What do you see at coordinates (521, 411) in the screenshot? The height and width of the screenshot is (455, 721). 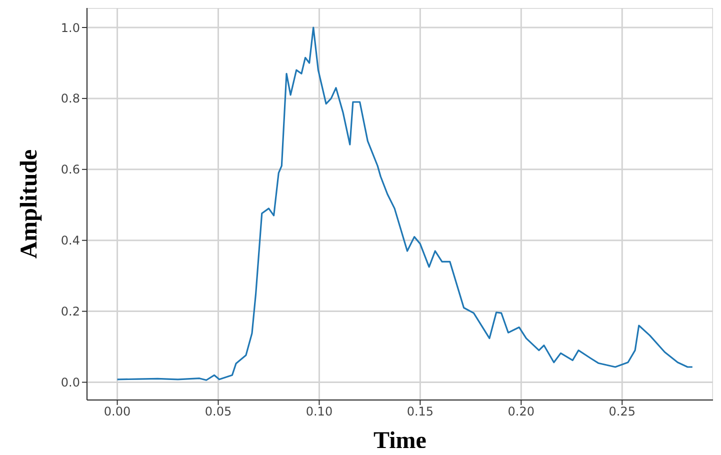 I see `x-tick-label: 0.20` at bounding box center [521, 411].